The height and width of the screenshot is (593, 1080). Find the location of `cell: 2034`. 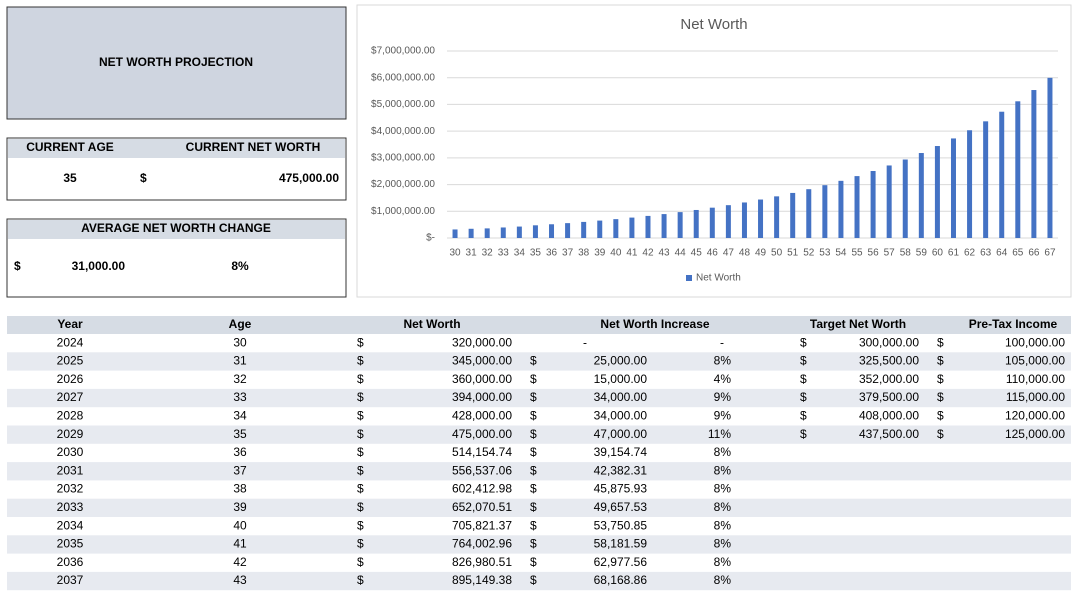

cell: 2034 is located at coordinates (70, 525).